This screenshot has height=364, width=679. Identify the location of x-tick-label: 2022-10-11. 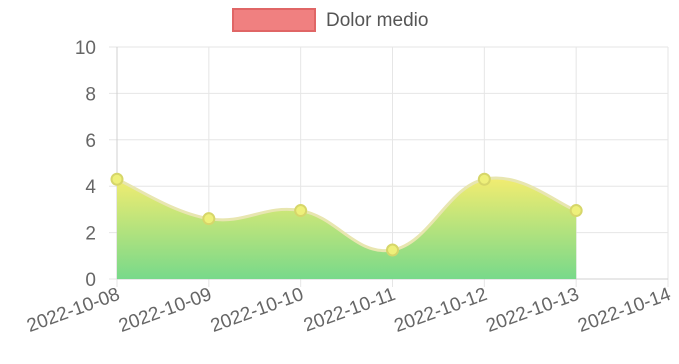
(349, 310).